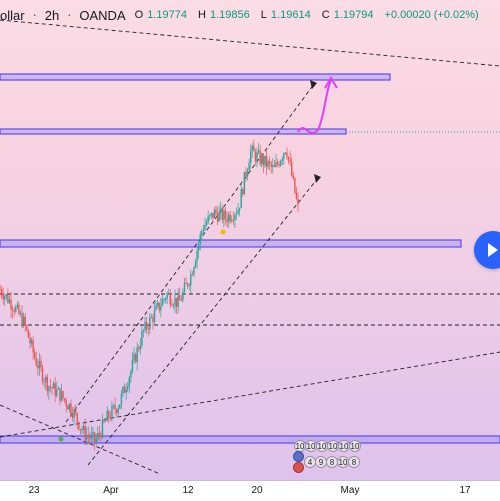 Image resolution: width=500 pixels, height=501 pixels. What do you see at coordinates (195, 77) in the screenshot?
I see `zone-rect-top` at bounding box center [195, 77].